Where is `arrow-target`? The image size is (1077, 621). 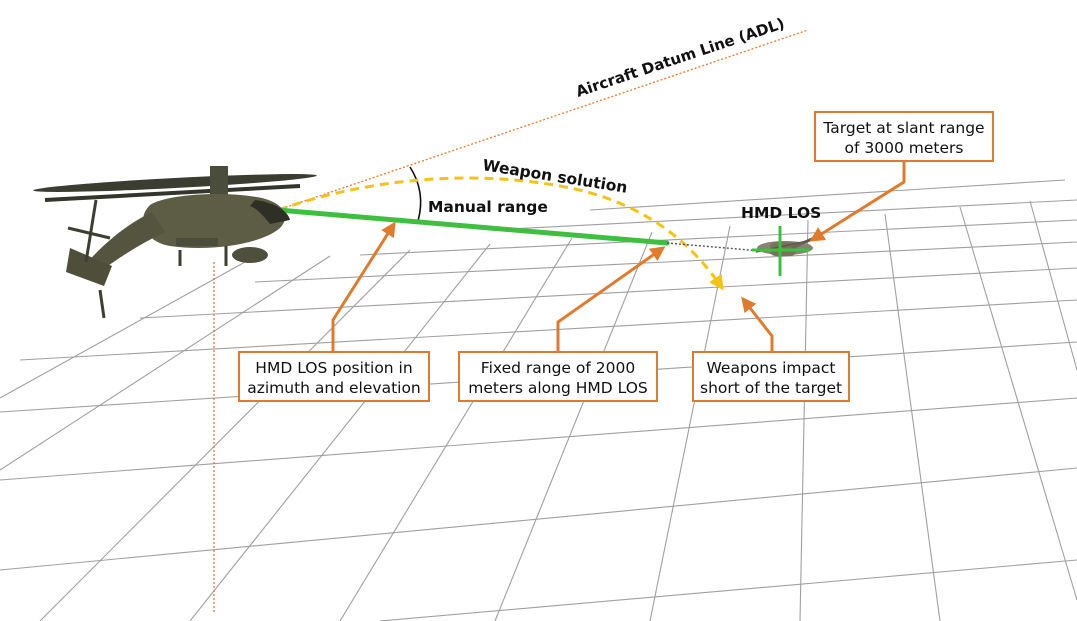
arrow-target is located at coordinates (857, 201).